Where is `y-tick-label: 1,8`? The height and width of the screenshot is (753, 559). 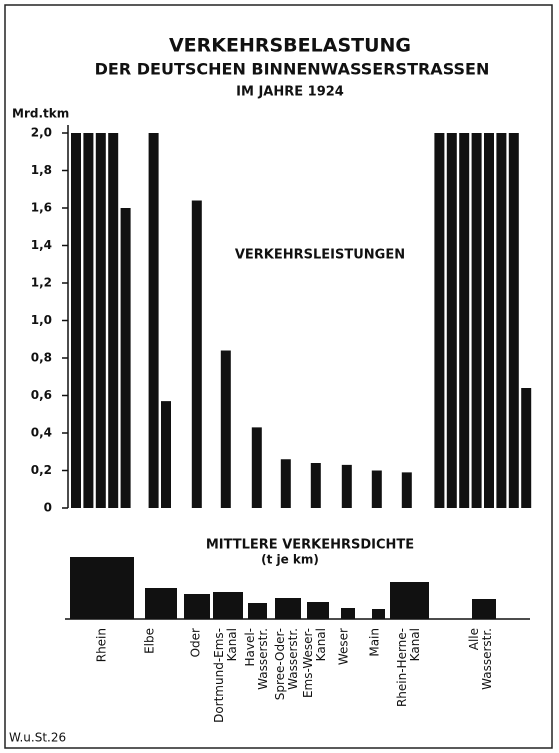 y-tick-label: 1,8 is located at coordinates (41, 170).